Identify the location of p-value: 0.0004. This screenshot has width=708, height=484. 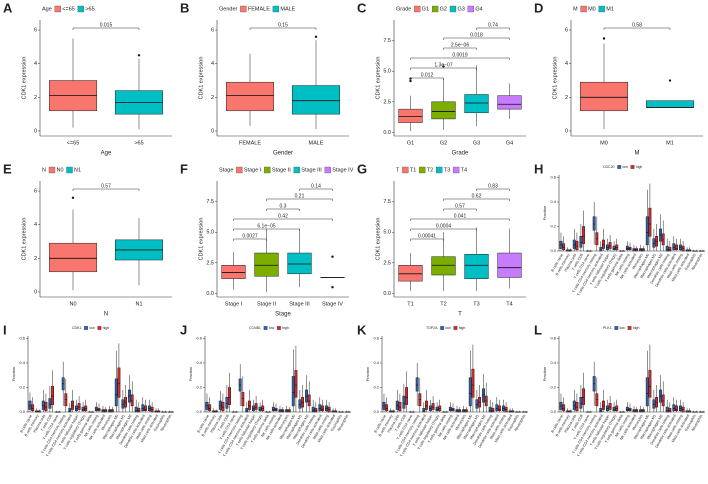
(444, 226).